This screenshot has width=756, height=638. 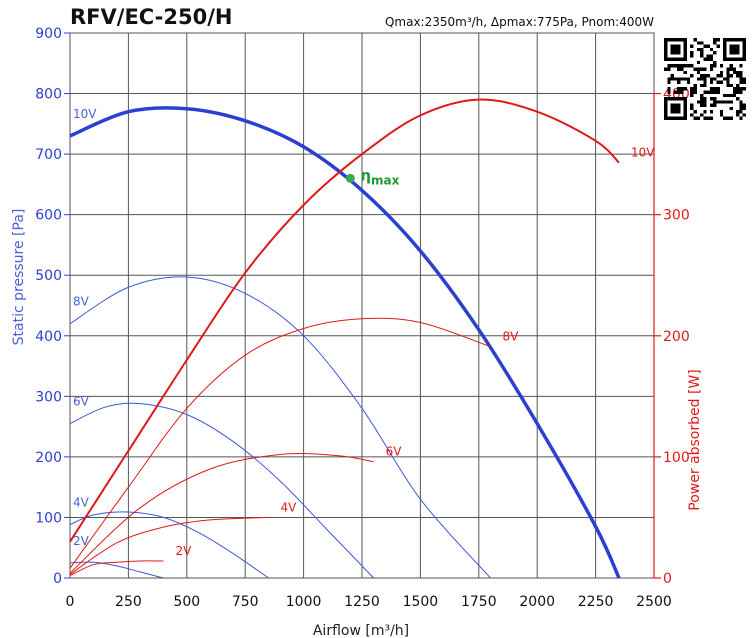 I want to click on power-curve-2v, so click(x=116, y=568).